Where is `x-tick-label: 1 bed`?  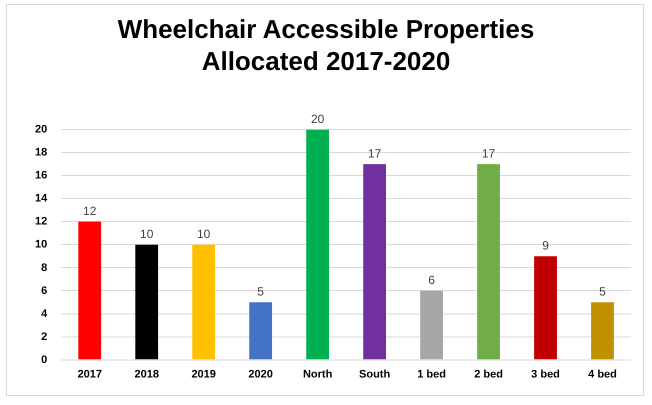 x-tick-label: 1 bed is located at coordinates (431, 374).